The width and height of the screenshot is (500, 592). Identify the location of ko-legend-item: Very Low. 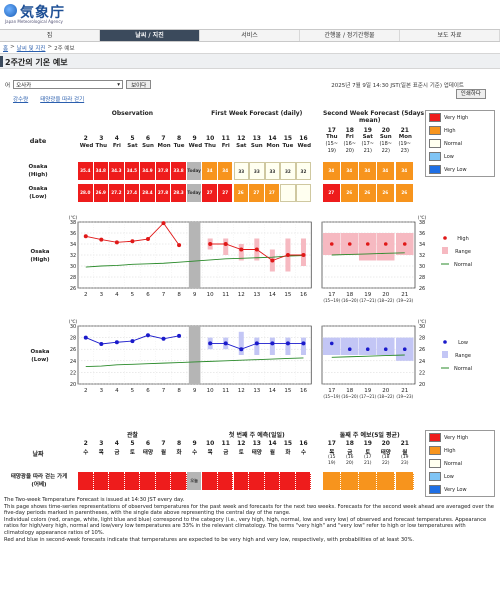
(460, 489).